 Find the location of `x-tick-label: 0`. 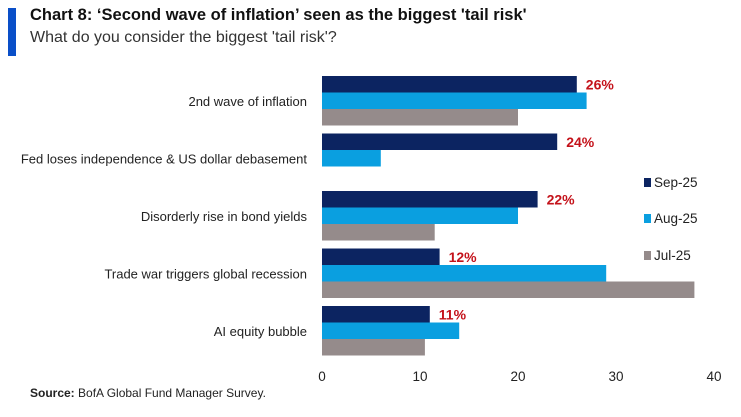

x-tick-label: 0 is located at coordinates (322, 376).